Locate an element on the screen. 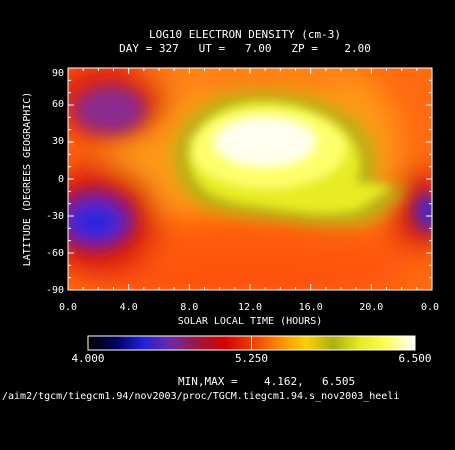  x-axis-label: SOLAR LOCAL TIME (HOURS) is located at coordinates (250, 321).